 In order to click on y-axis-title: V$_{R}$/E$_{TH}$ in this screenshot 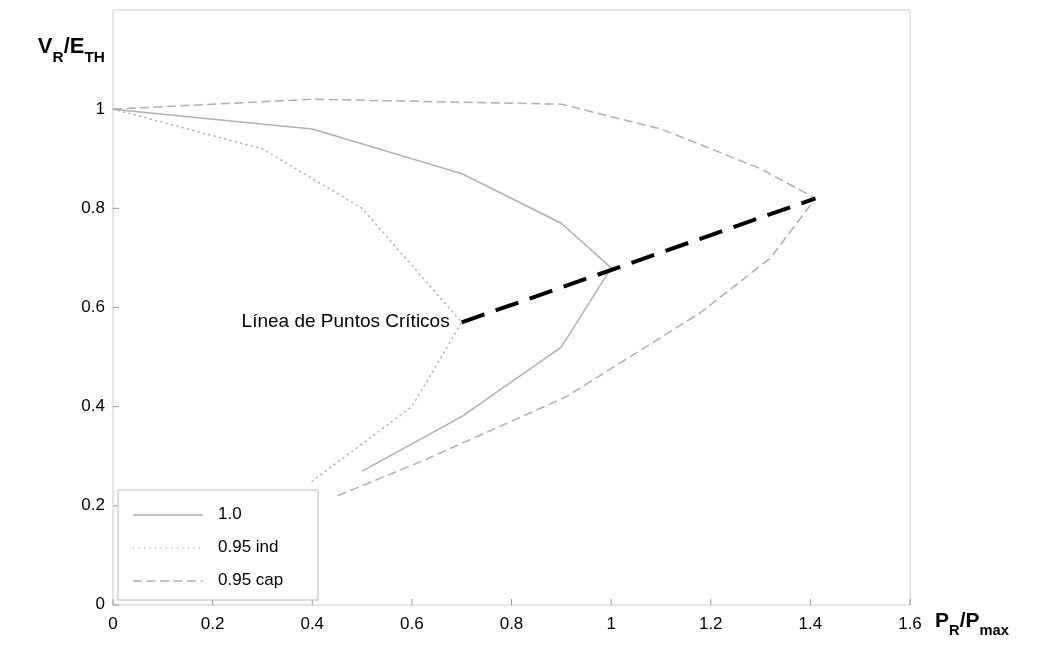, I will do `click(71, 49)`.